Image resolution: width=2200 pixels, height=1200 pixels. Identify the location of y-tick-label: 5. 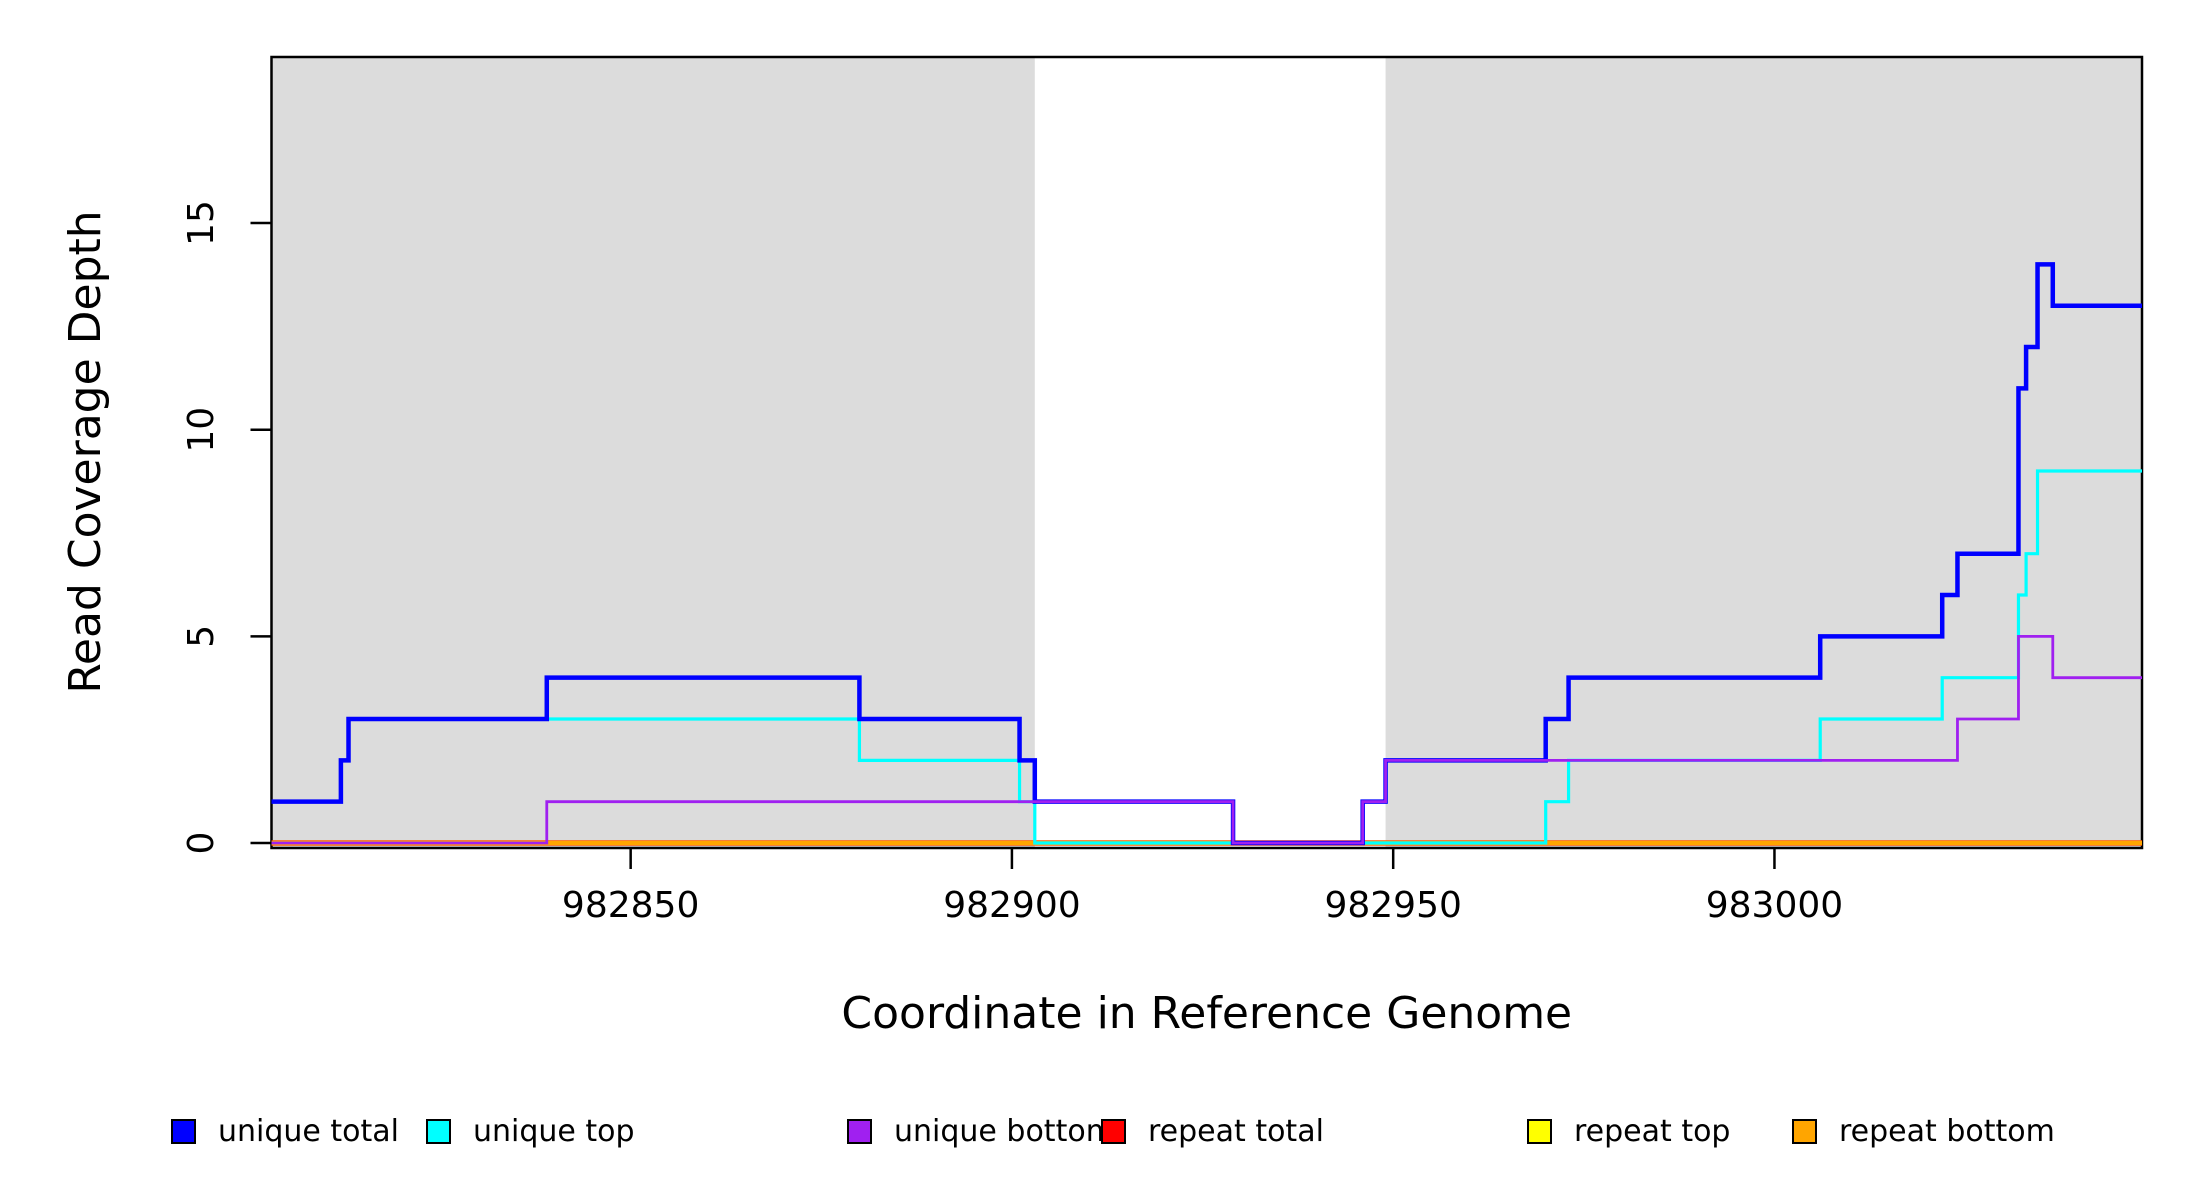
(201, 636).